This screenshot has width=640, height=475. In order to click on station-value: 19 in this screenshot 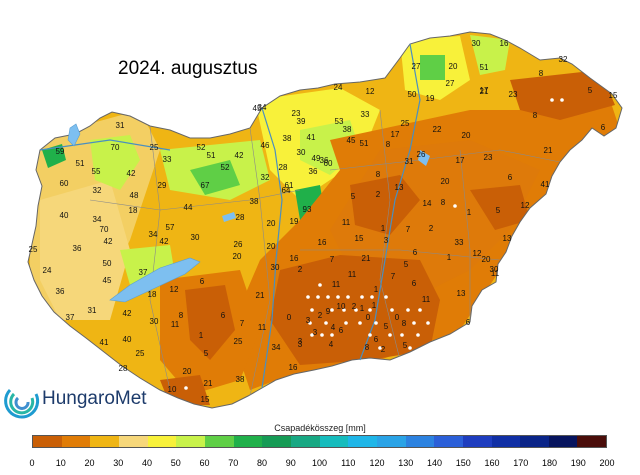, I will do `click(294, 221)`.